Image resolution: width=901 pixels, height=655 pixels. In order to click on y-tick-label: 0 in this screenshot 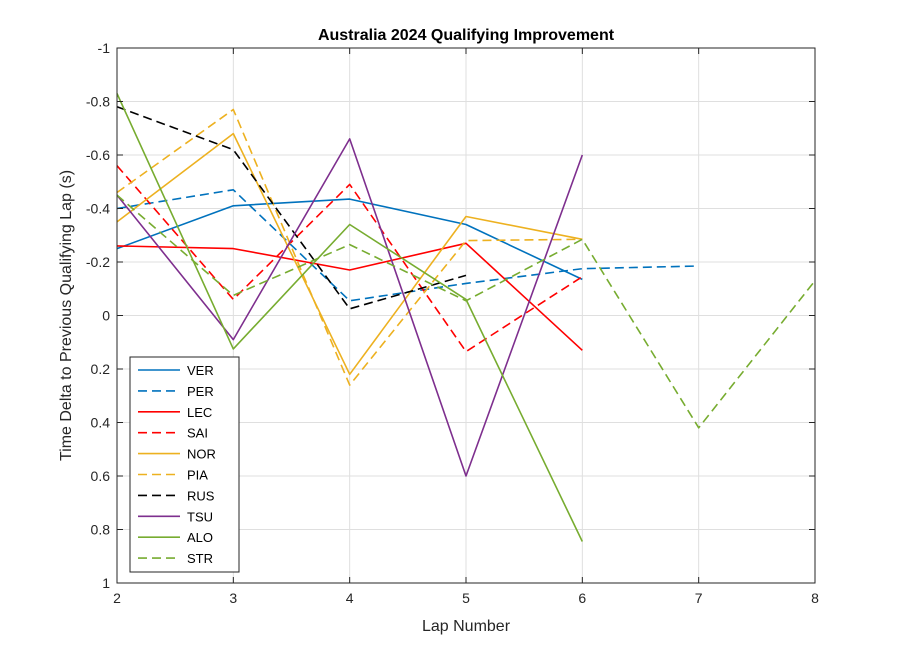, I will do `click(106, 316)`.